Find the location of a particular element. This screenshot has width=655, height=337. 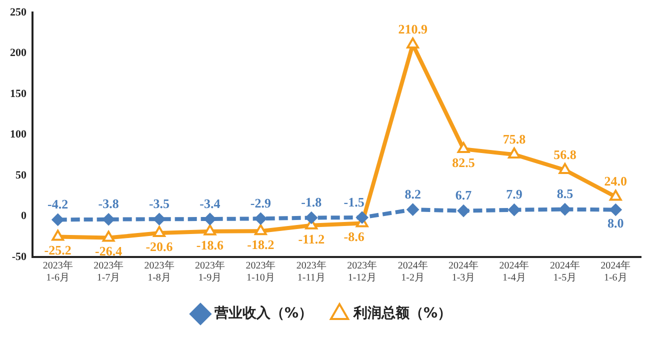

data-label: -1.5 is located at coordinates (354, 202).